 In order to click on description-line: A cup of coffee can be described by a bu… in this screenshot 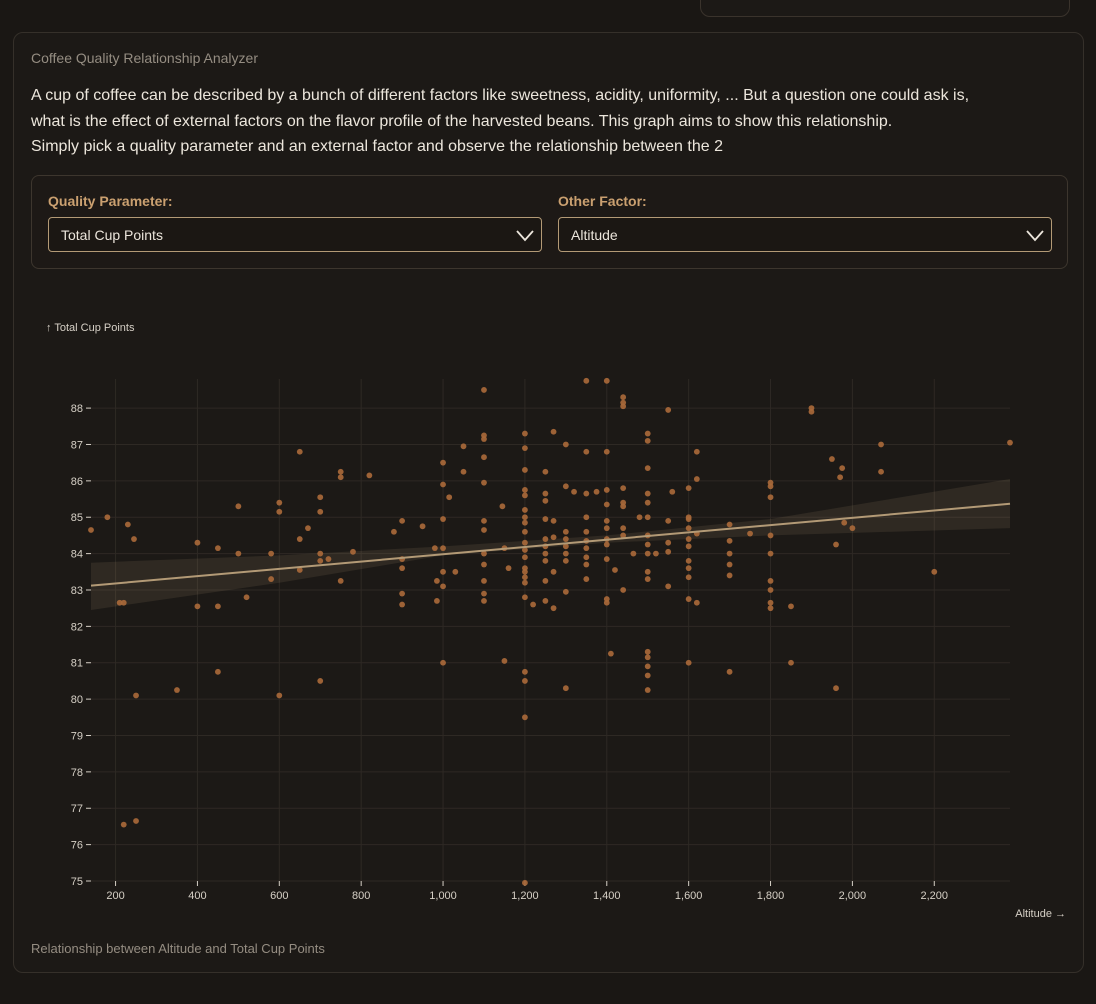, I will do `click(500, 95)`.